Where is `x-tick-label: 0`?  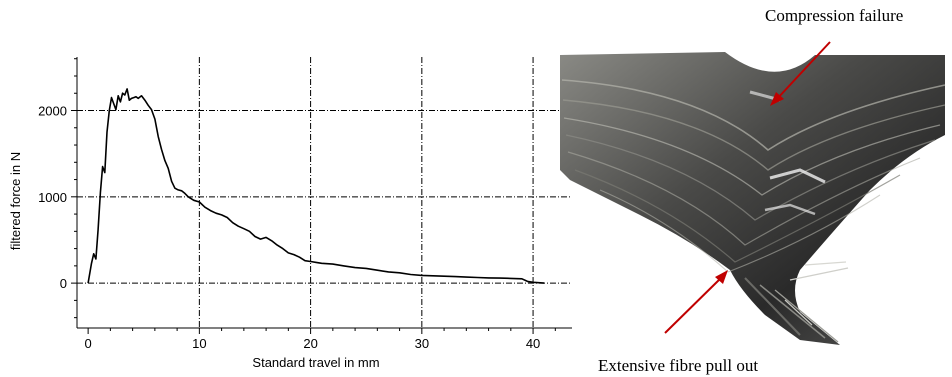 x-tick-label: 0 is located at coordinates (88, 343).